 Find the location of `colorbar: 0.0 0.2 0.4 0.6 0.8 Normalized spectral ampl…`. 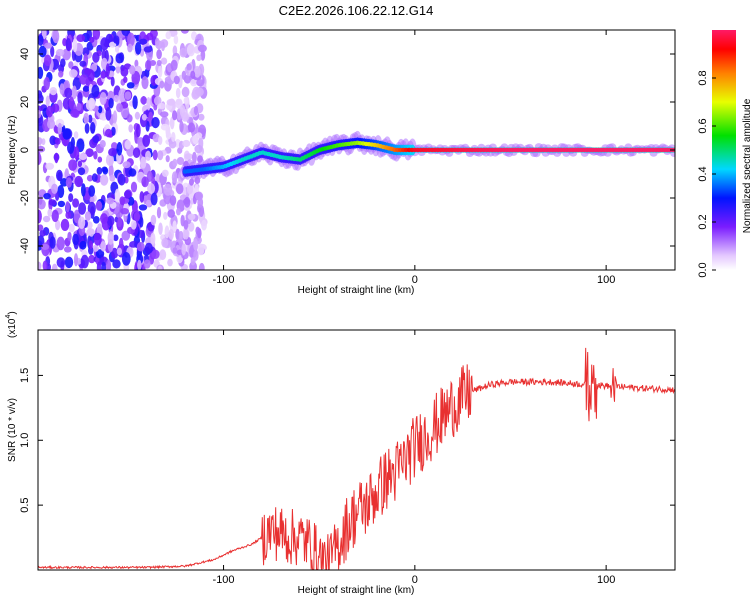

colorbar: 0.0 0.2 0.4 0.6 0.8 Normalized spectral ampl… is located at coordinates (723, 154).